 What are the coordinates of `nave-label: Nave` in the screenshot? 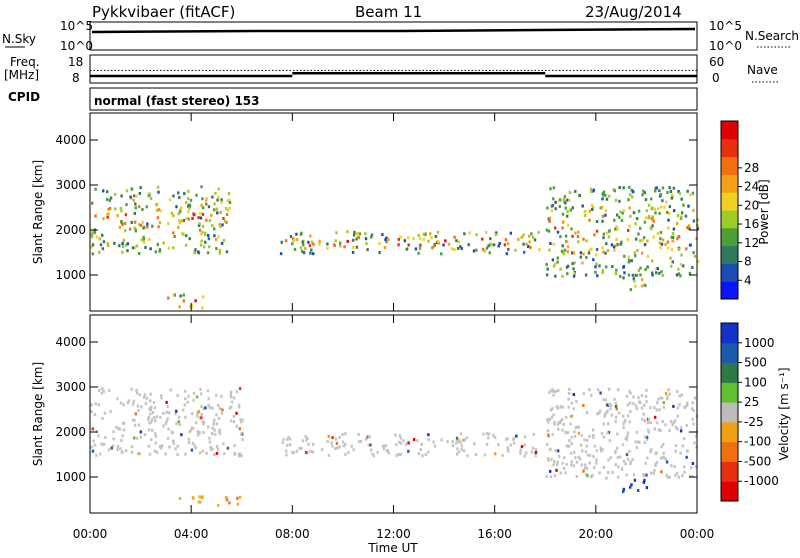 It's located at (762, 70).